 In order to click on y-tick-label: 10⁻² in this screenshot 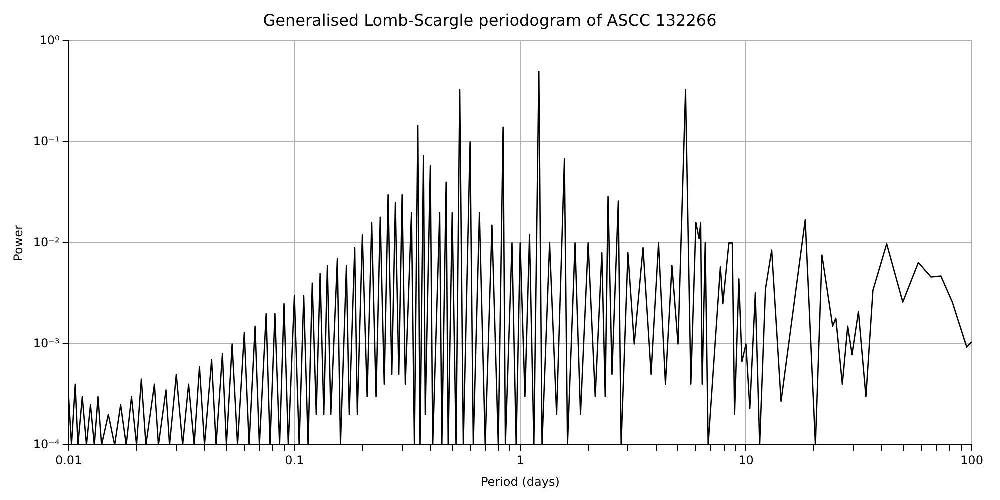, I will do `click(46, 242)`.